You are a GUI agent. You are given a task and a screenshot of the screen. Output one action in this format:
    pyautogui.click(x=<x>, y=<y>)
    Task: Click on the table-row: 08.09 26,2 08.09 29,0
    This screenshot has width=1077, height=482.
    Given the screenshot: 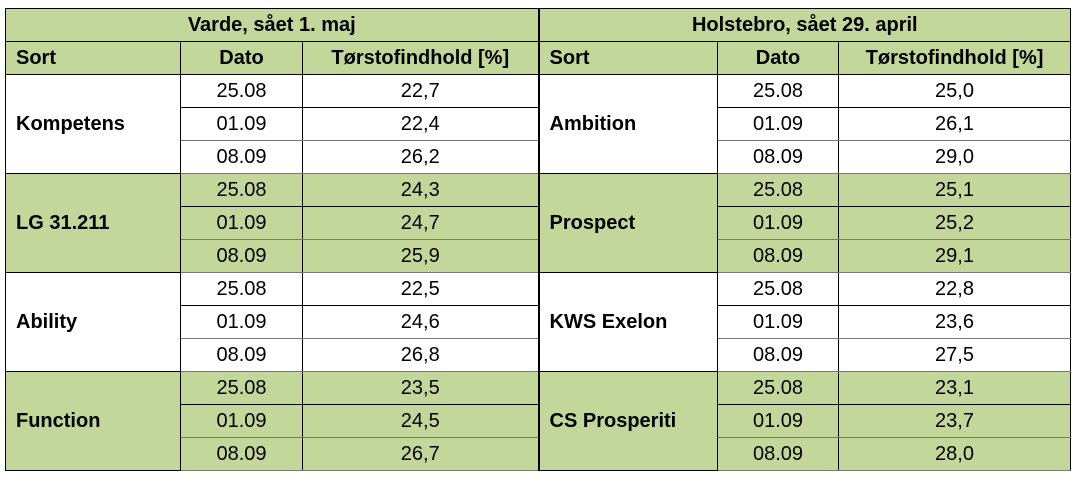 What is the action you would take?
    pyautogui.click(x=539, y=157)
    